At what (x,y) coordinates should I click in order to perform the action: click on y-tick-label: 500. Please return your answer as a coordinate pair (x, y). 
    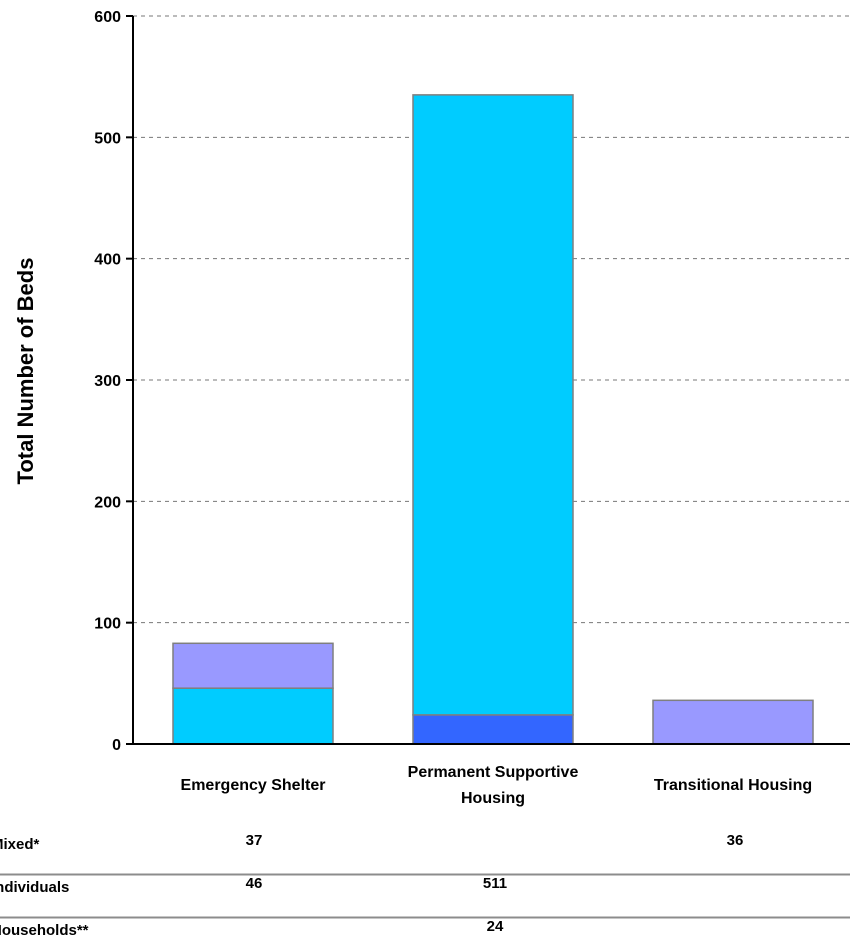
    Looking at the image, I should click on (107, 138).